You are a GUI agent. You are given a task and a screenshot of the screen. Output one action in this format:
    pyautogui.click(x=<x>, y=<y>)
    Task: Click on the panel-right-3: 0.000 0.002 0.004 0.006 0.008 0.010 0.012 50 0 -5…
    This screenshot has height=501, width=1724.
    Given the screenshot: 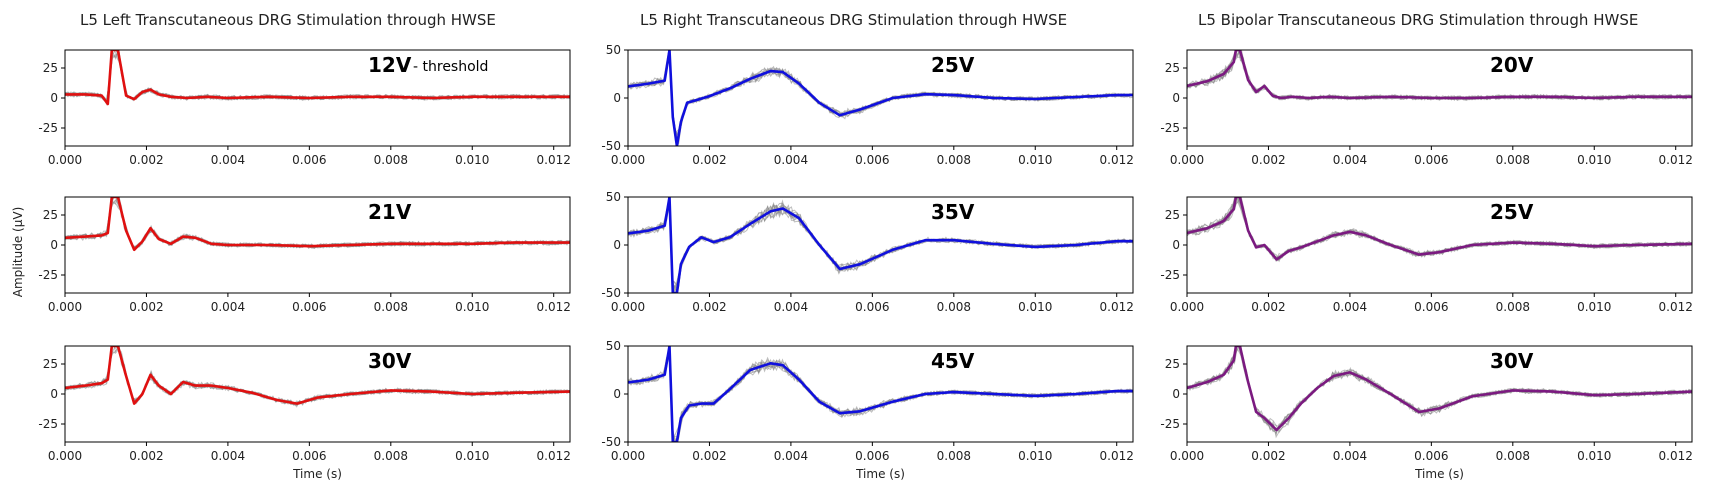 What is the action you would take?
    pyautogui.click(x=867, y=410)
    